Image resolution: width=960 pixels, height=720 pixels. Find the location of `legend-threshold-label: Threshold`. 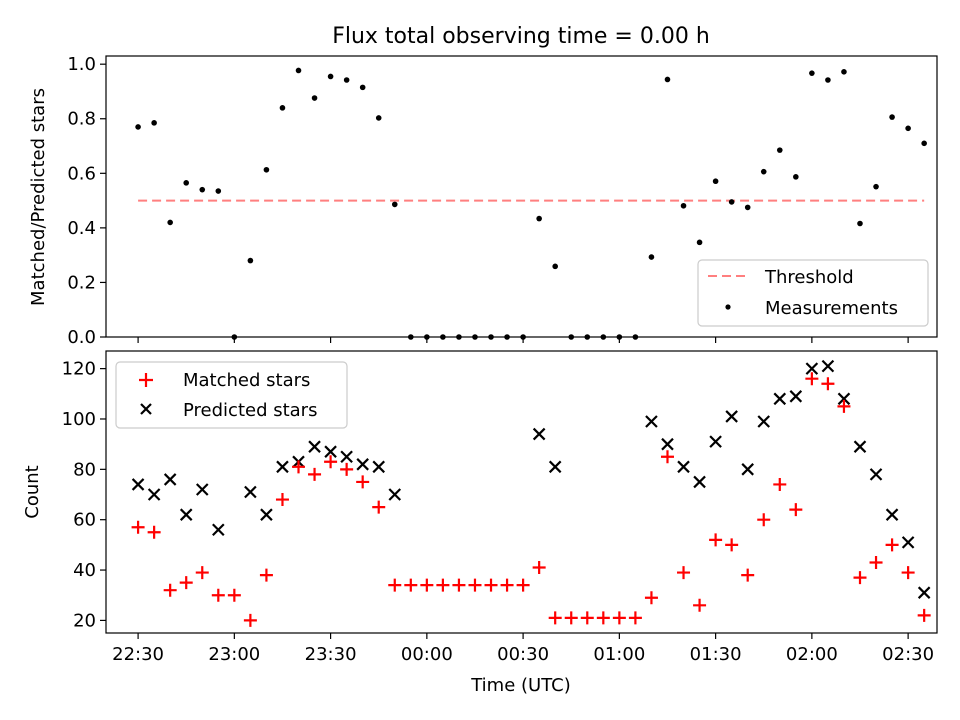

legend-threshold-label: Threshold is located at coordinates (809, 277).